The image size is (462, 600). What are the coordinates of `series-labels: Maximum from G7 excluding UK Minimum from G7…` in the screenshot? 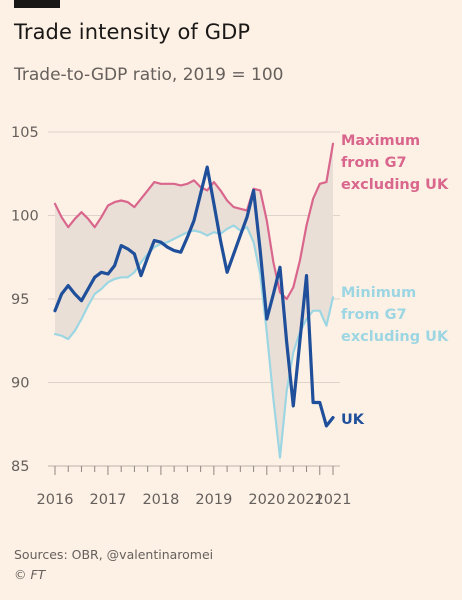 It's located at (395, 280).